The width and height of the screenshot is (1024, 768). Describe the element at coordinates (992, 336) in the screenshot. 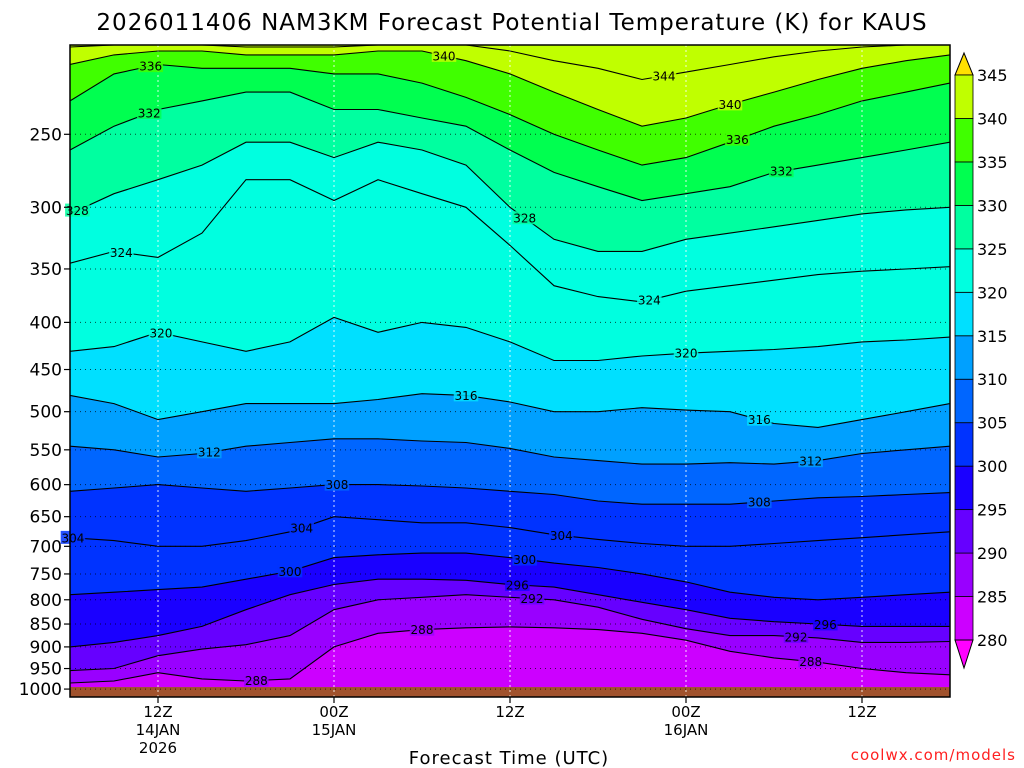

I see `colorbar-label: 315` at that location.